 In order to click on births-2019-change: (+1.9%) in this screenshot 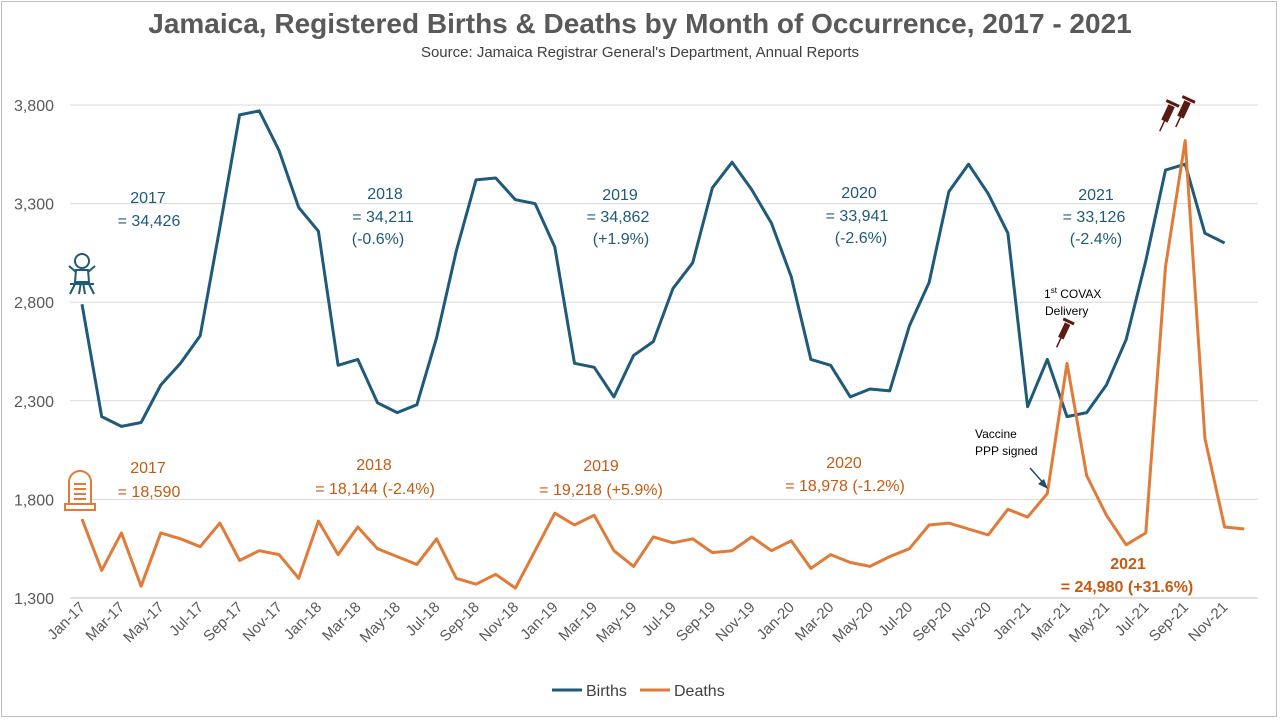, I will do `click(621, 239)`.